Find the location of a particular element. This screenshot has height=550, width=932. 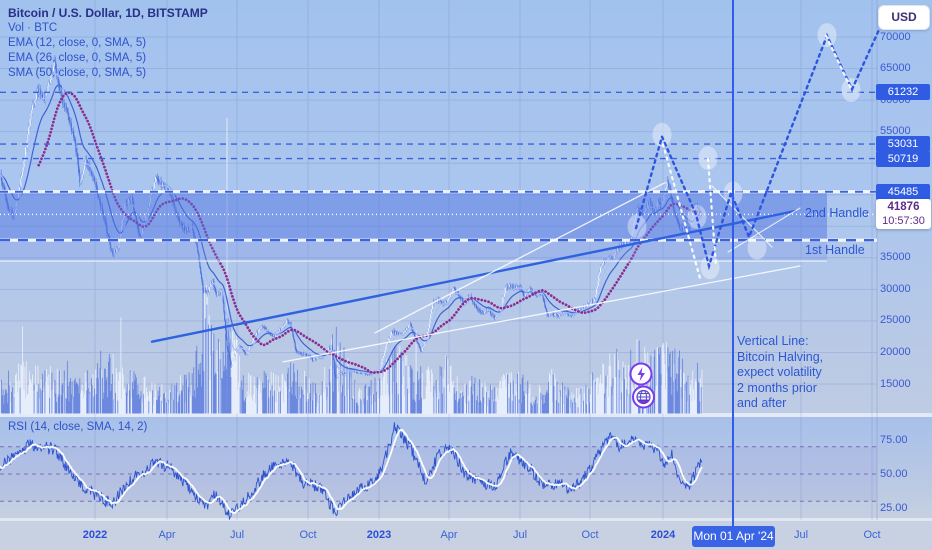

time-tick-2024: 2024 is located at coordinates (663, 535).